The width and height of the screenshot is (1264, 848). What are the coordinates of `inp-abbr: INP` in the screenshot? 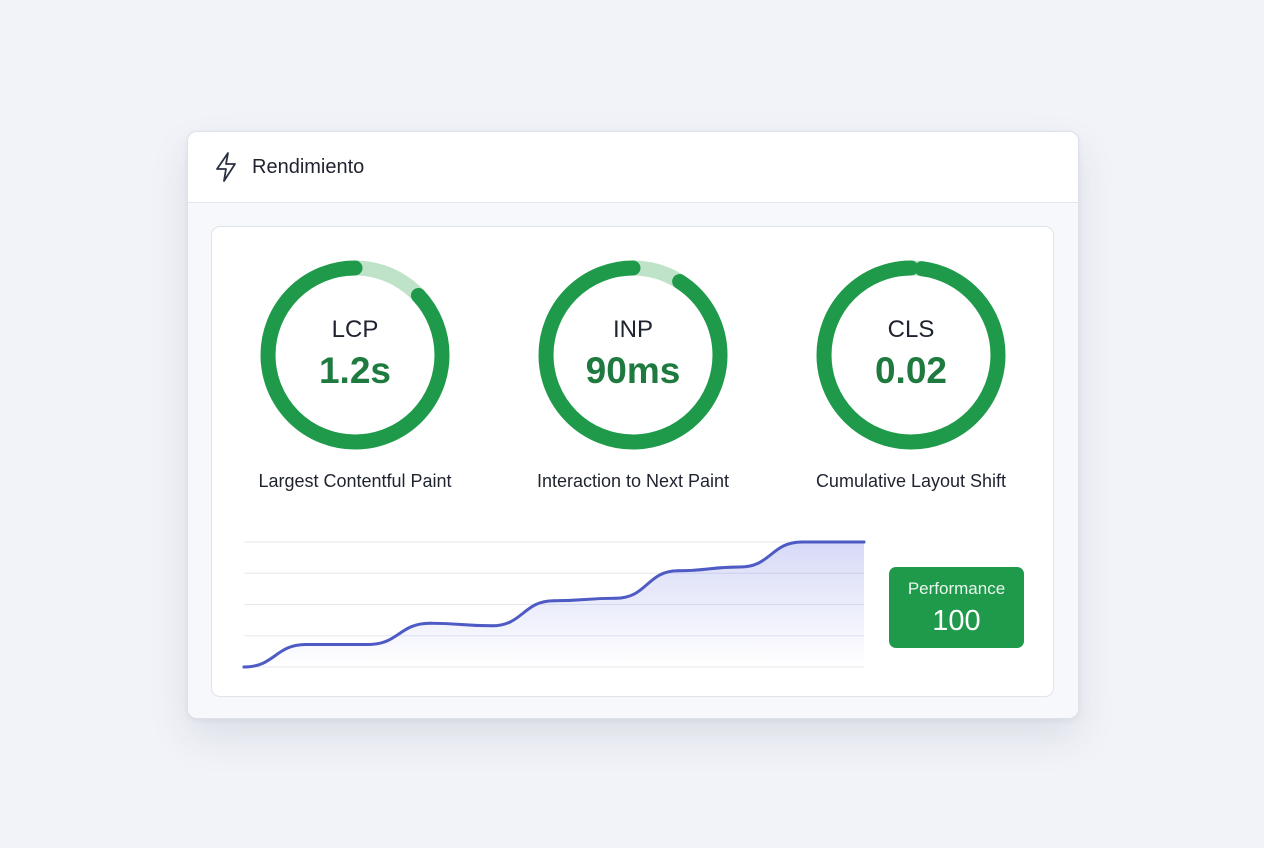 It's located at (633, 329).